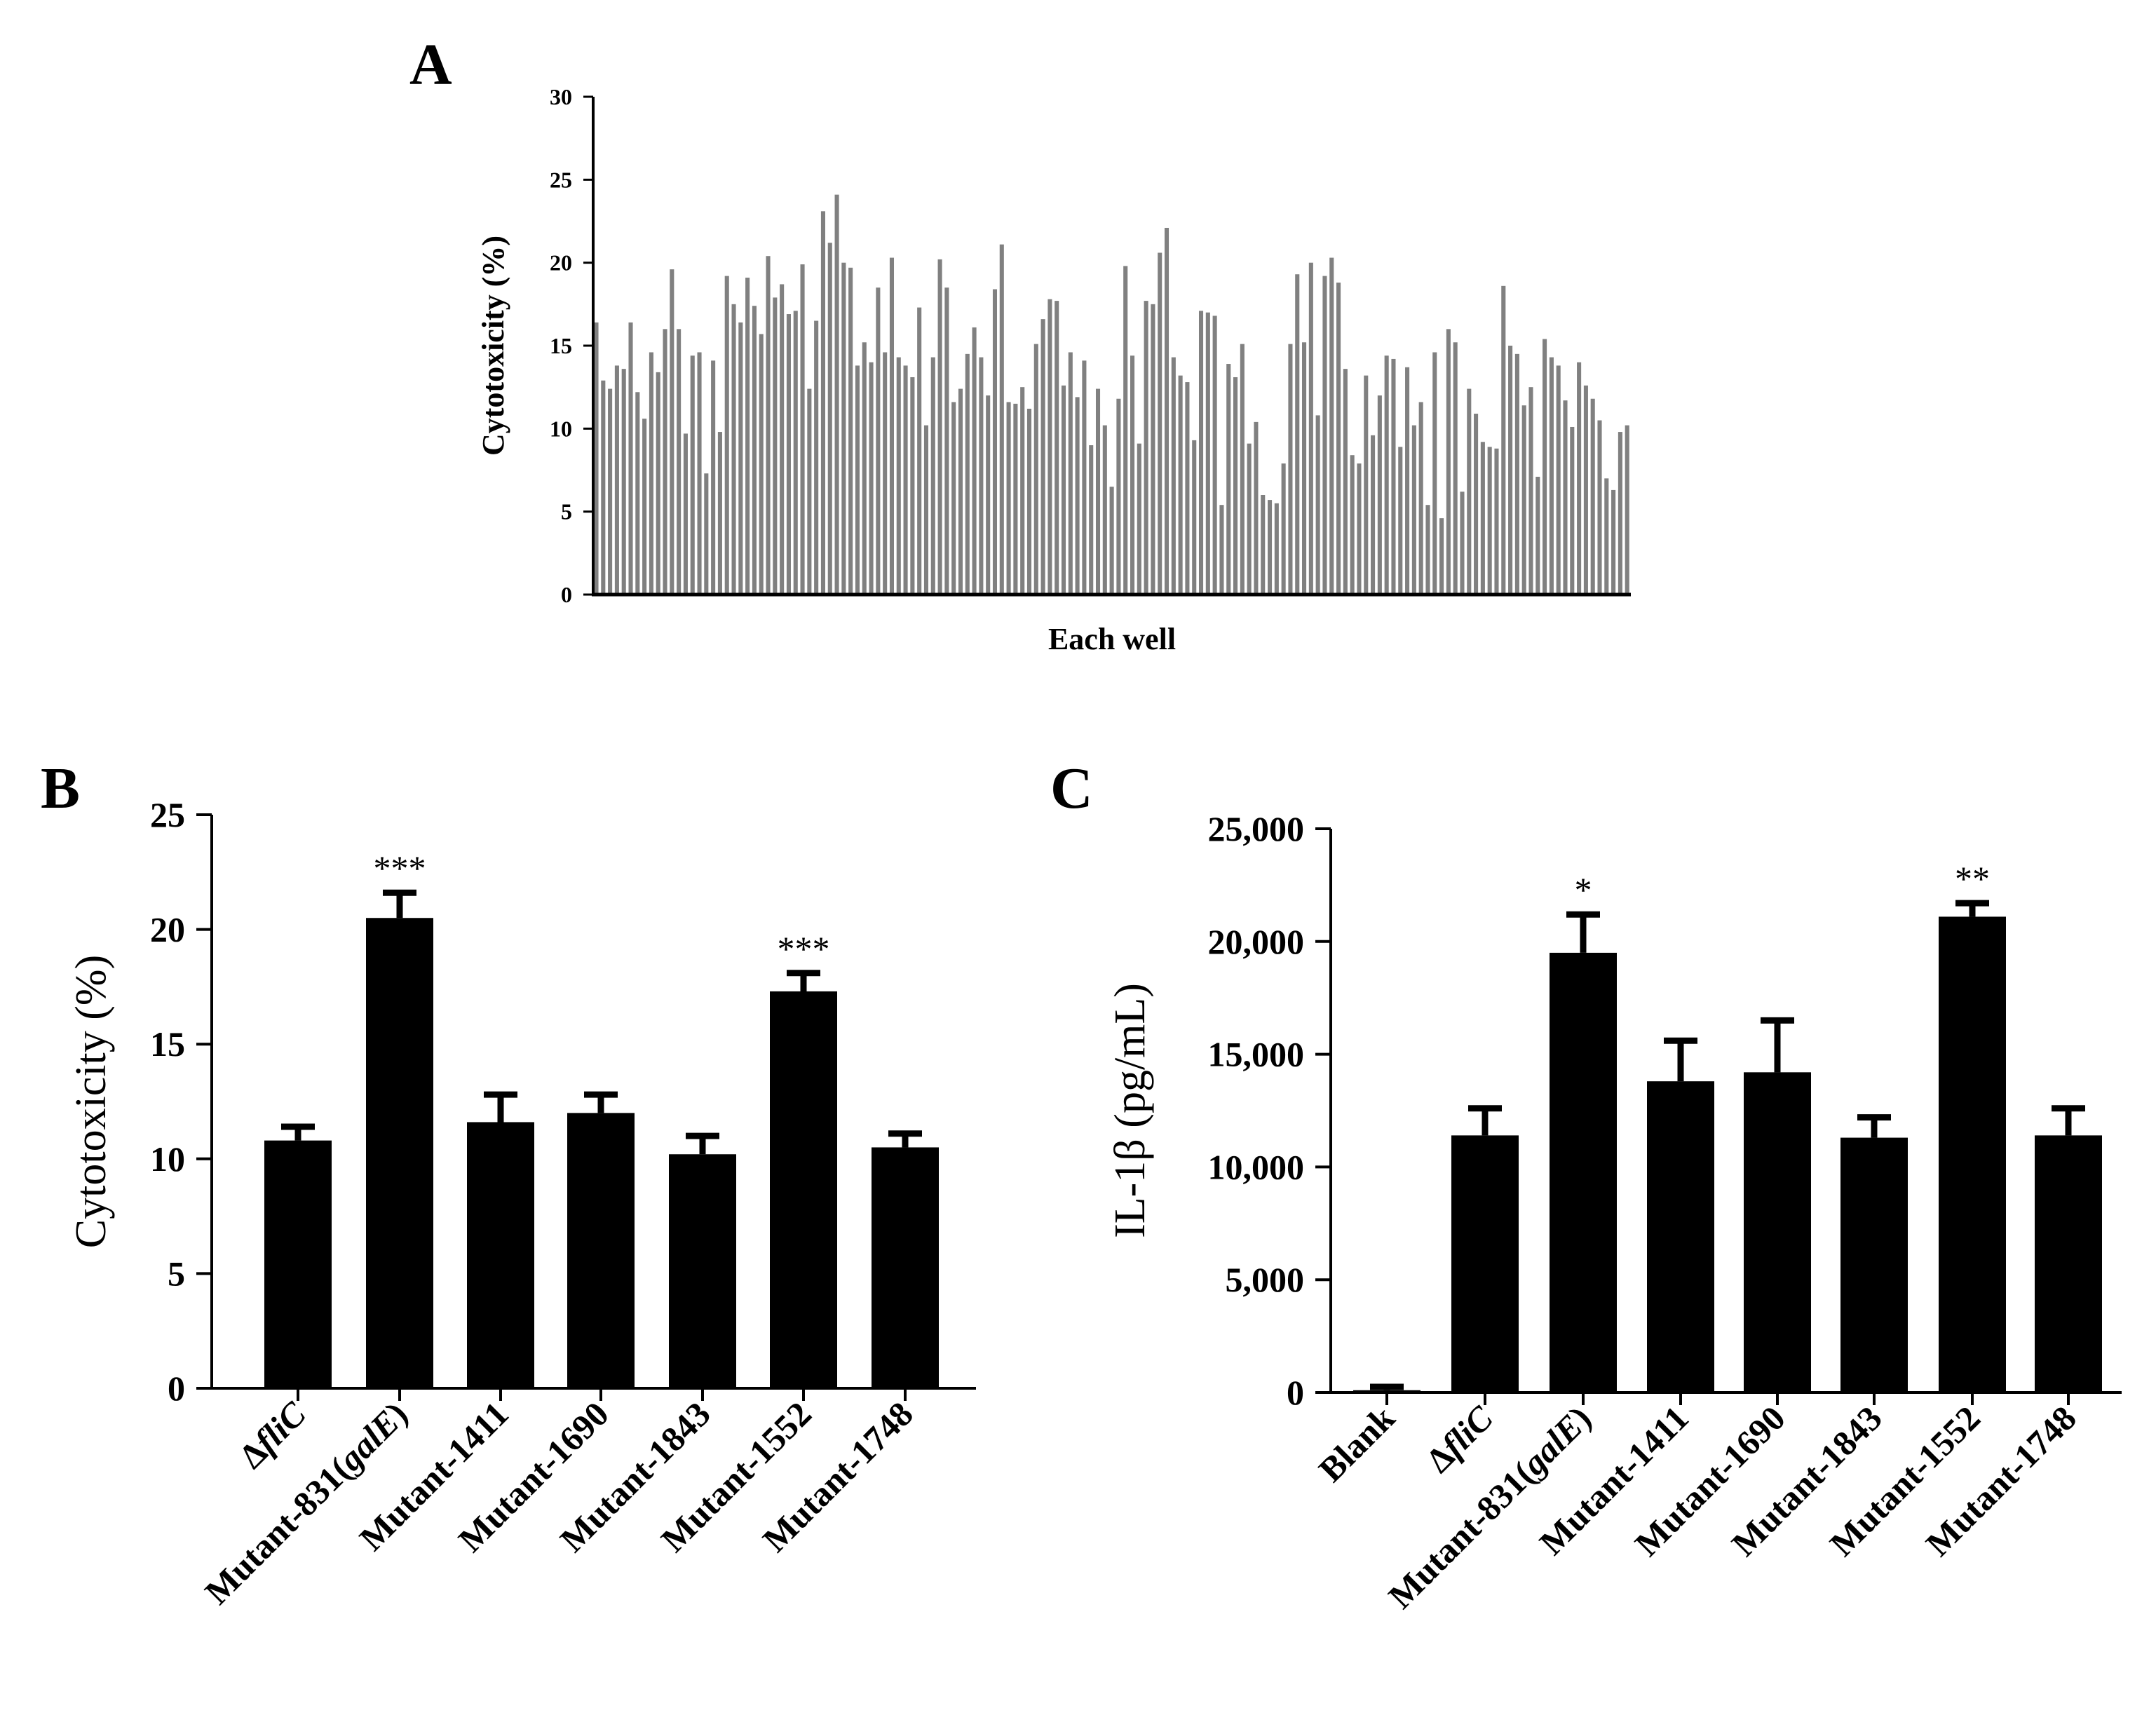  I want to click on y-tick-label: 5,000, so click(1265, 1279).